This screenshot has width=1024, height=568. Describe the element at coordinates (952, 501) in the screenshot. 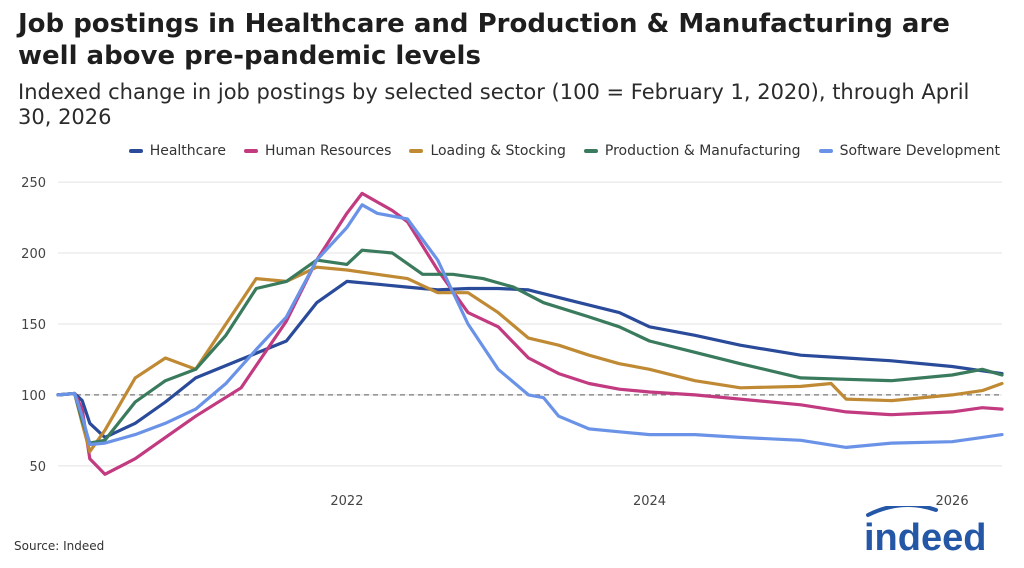

I see `x-tick-label: 2026` at that location.